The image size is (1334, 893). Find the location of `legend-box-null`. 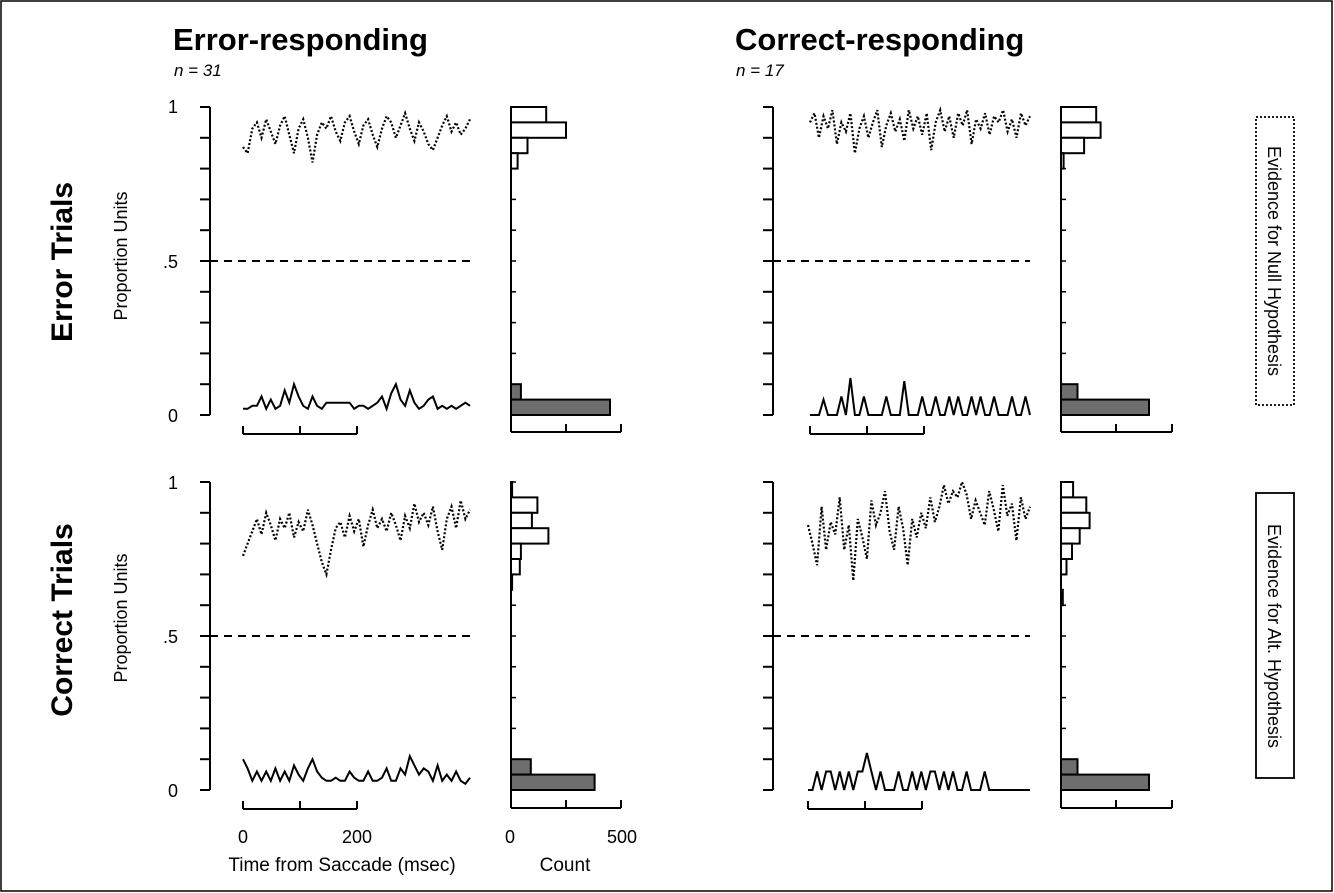

legend-box-null is located at coordinates (1275, 261).